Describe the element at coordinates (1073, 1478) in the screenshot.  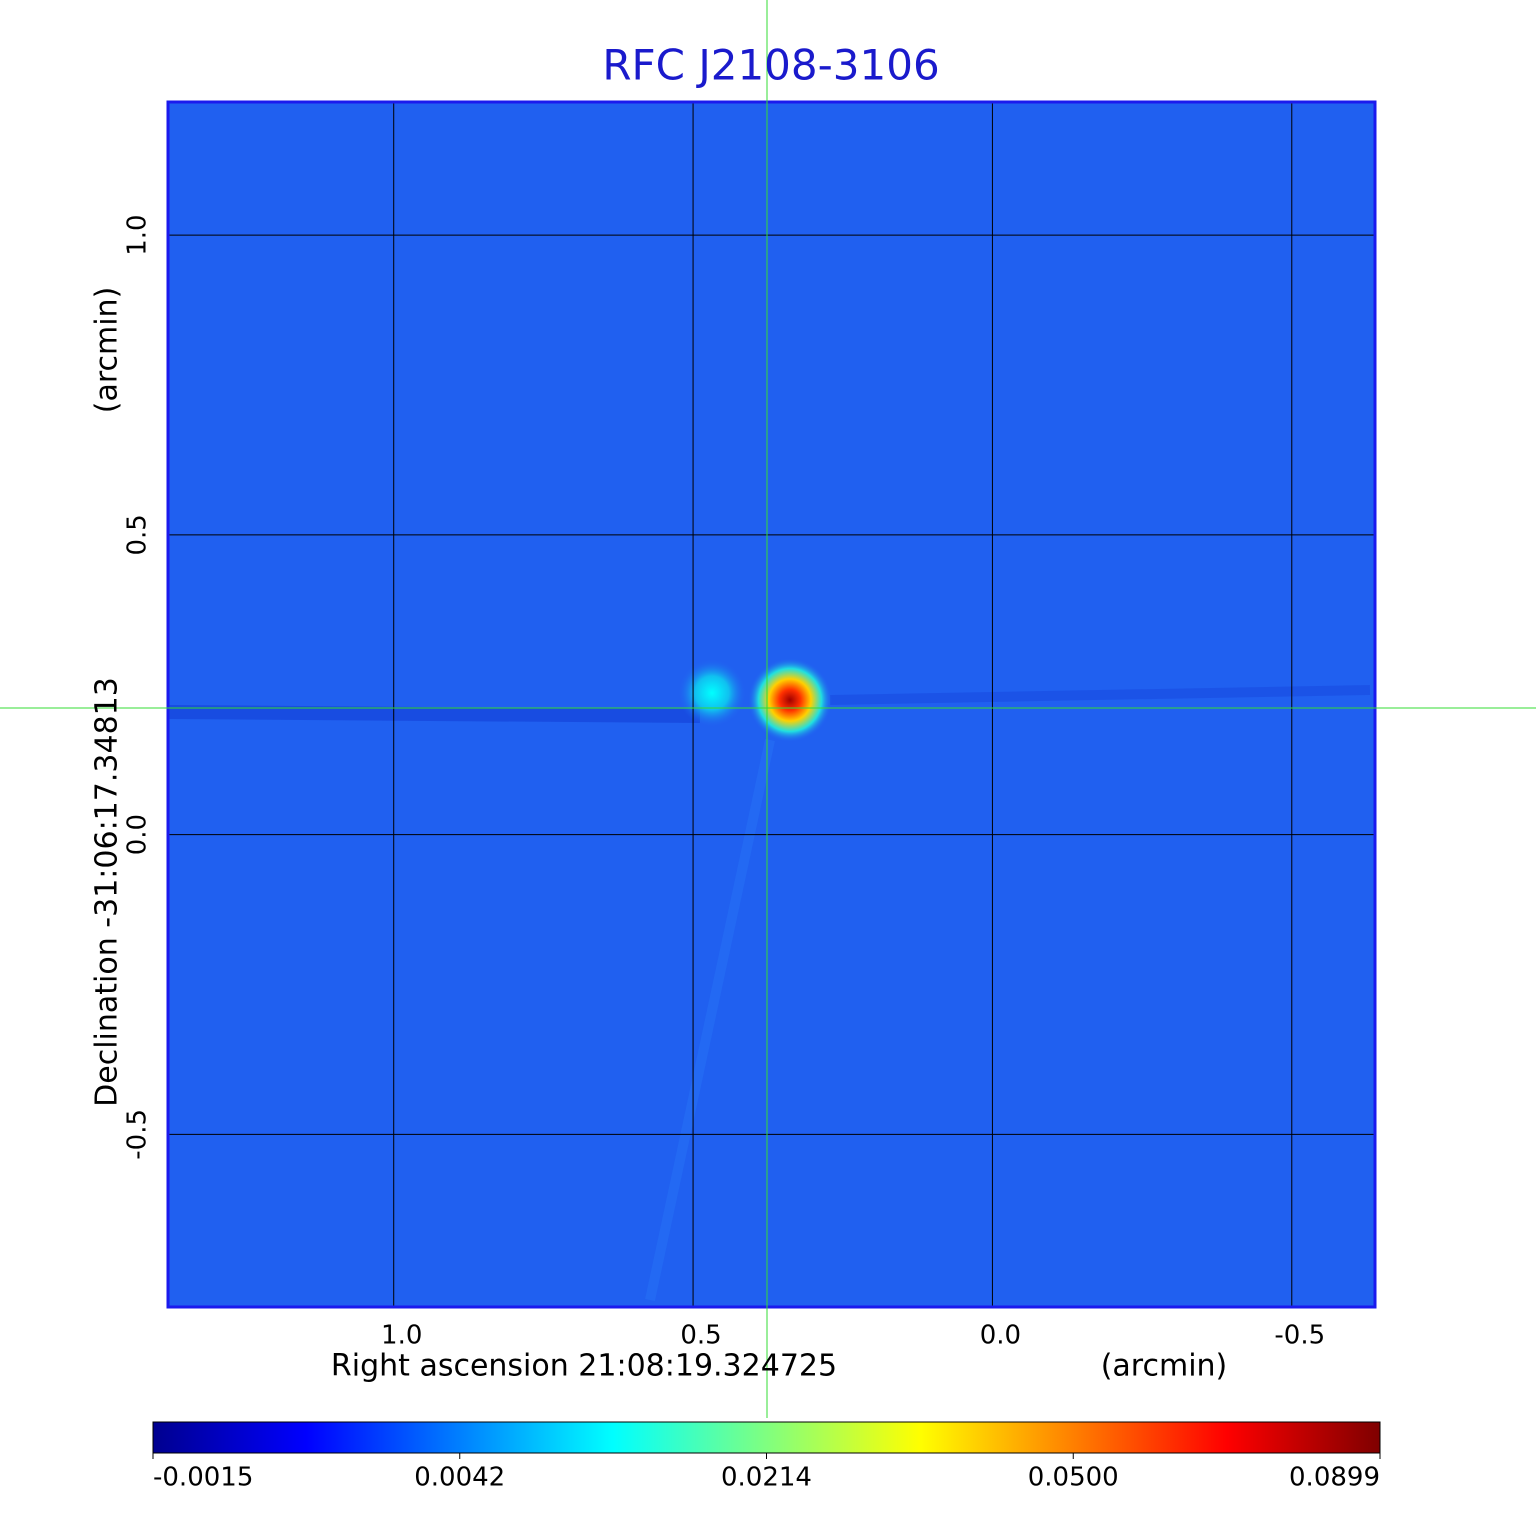
I see `colorbar-tick-label: 0.0500` at that location.